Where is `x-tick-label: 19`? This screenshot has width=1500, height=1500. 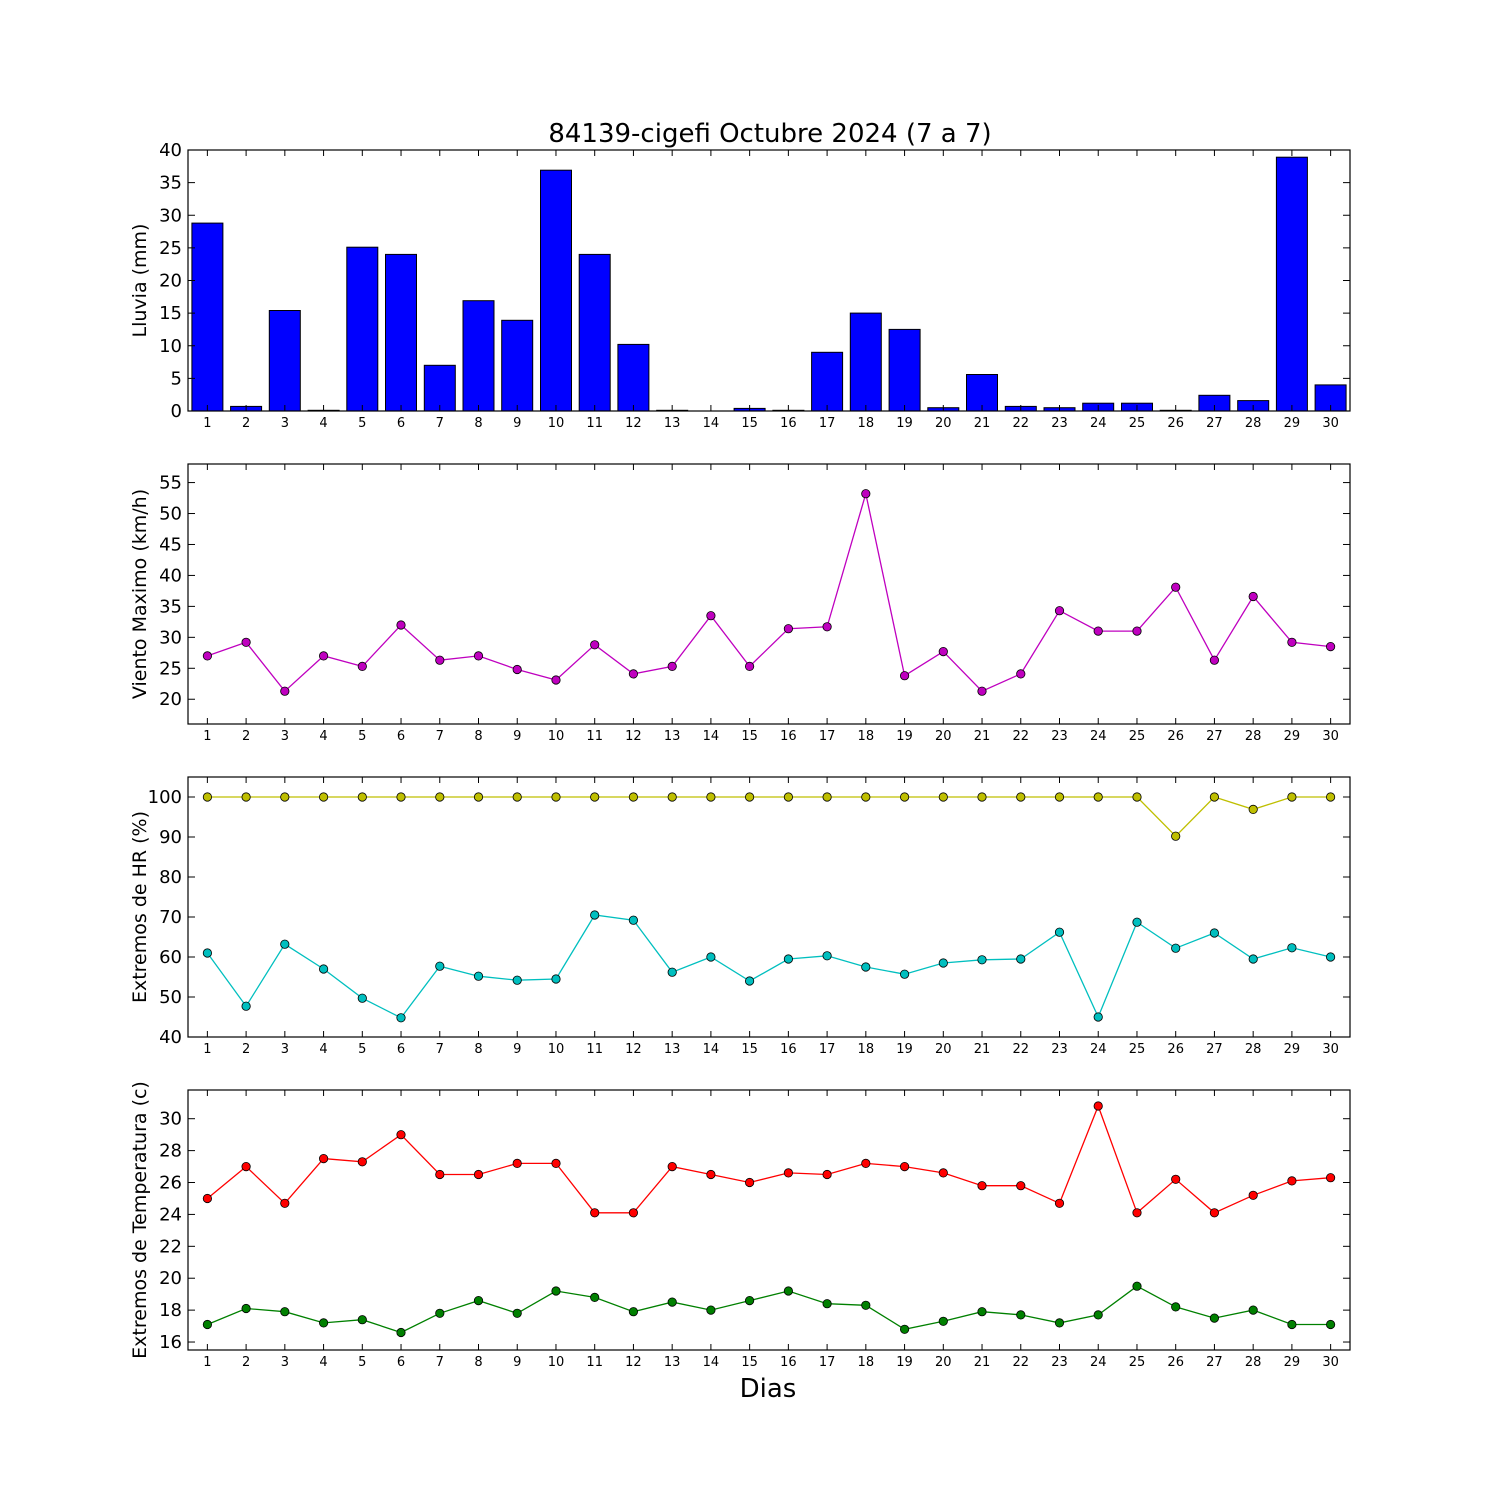 x-tick-label: 19 is located at coordinates (904, 736).